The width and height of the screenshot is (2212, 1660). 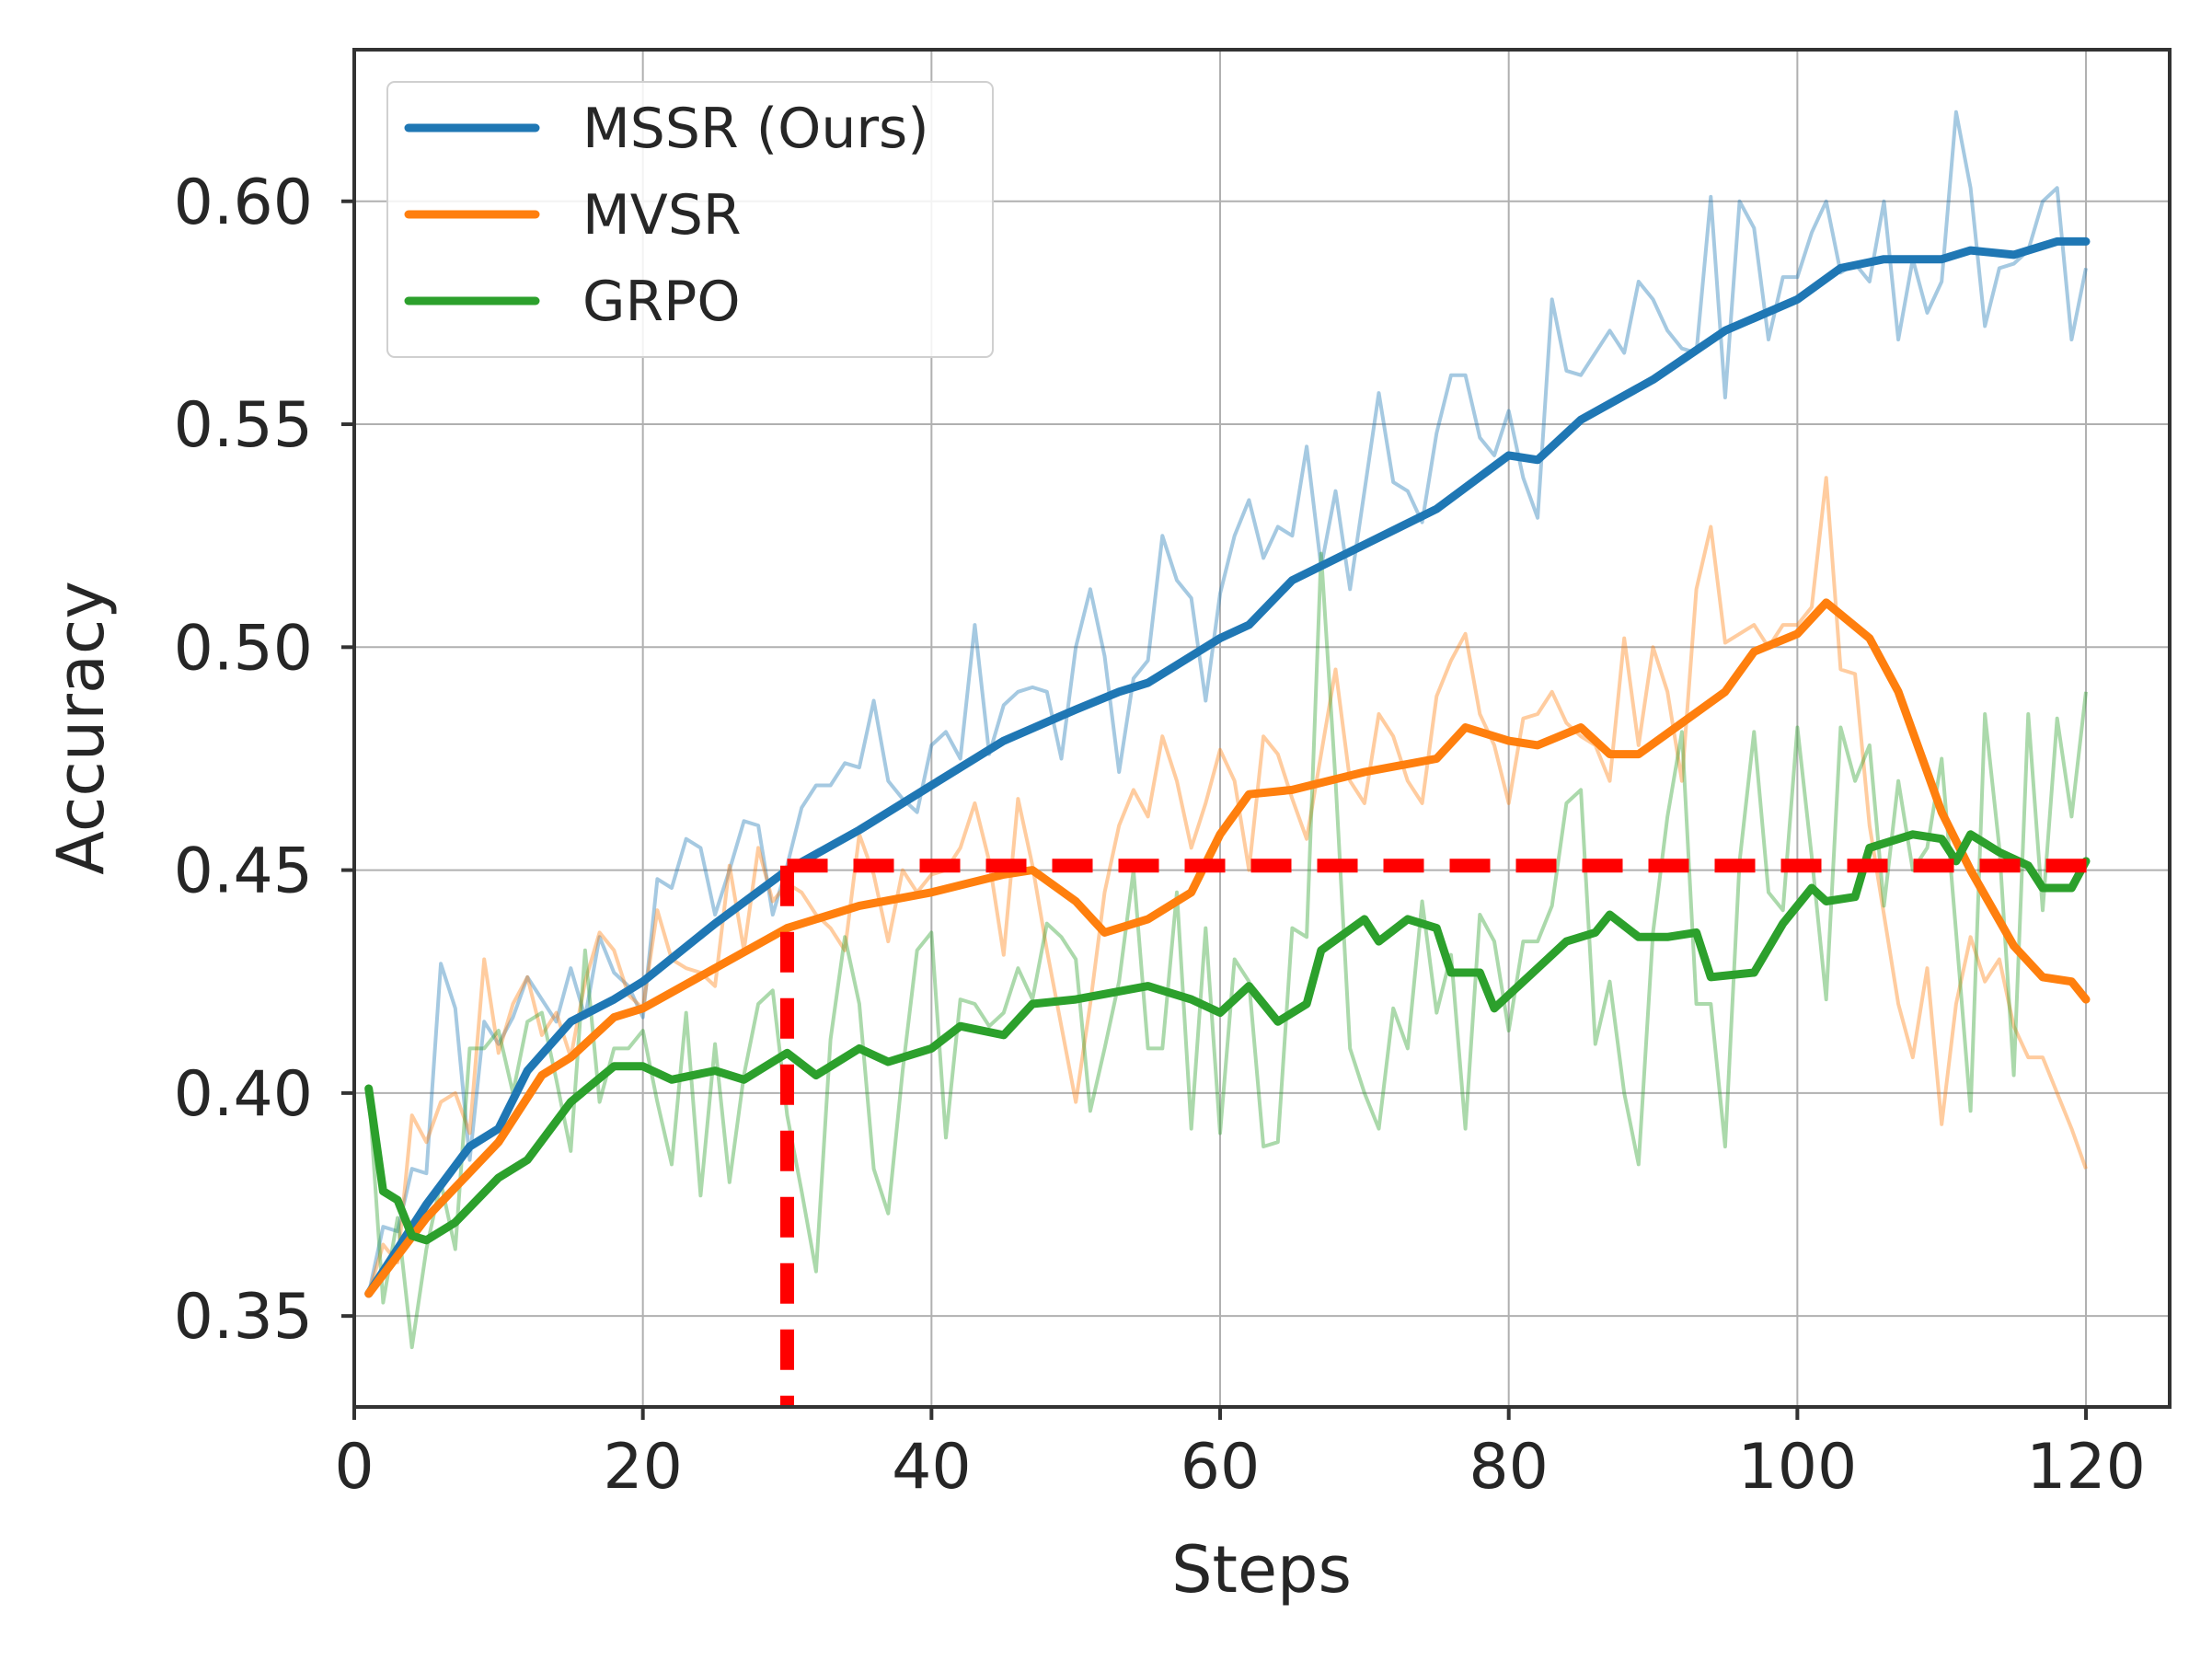 I want to click on x-tick-label: 40, so click(x=932, y=1467).